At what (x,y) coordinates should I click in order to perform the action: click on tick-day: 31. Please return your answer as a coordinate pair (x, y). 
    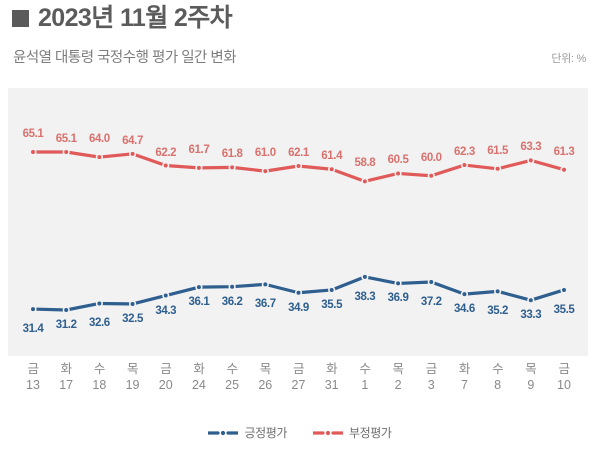
    Looking at the image, I should click on (331, 385).